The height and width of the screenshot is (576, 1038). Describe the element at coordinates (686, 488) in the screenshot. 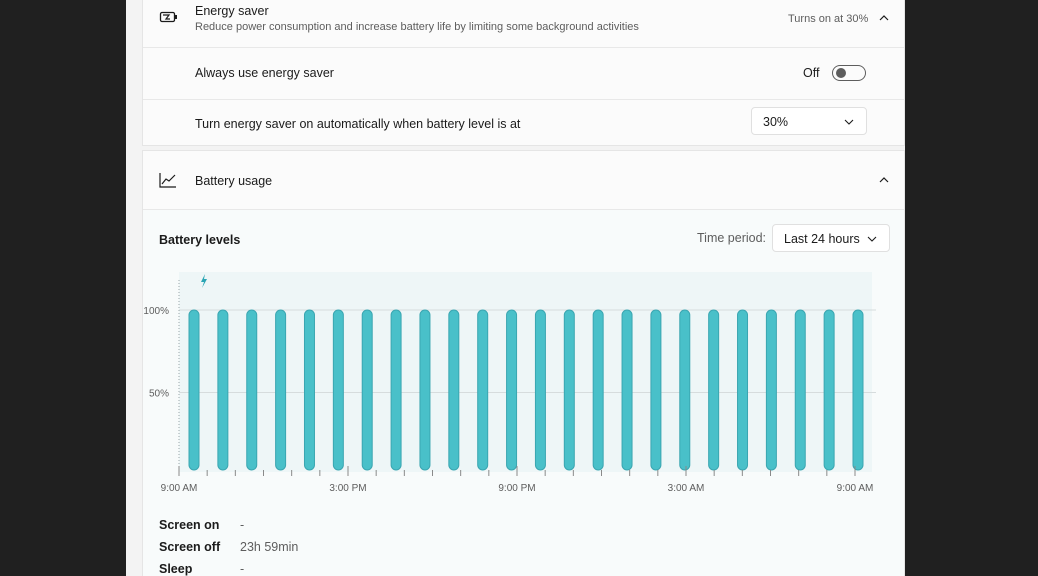

I see `x-tick-label: 3:00 AM` at that location.